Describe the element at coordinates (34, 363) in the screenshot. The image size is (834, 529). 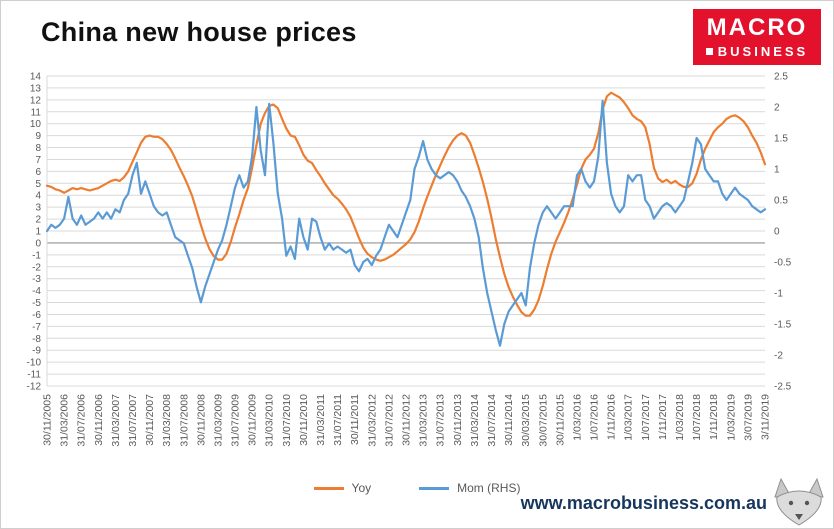
I see `svg-text: -10` at that location.